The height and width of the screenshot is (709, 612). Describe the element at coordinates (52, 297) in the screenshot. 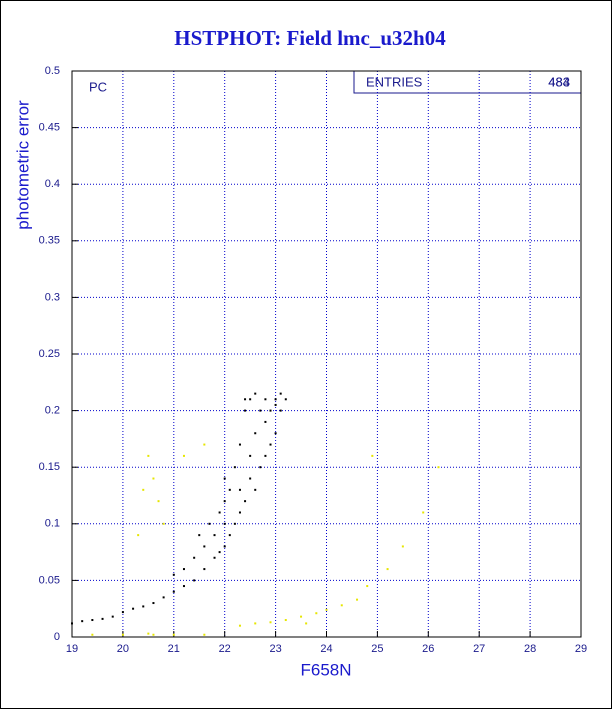

I see `y-tick-label: 0.3` at that location.